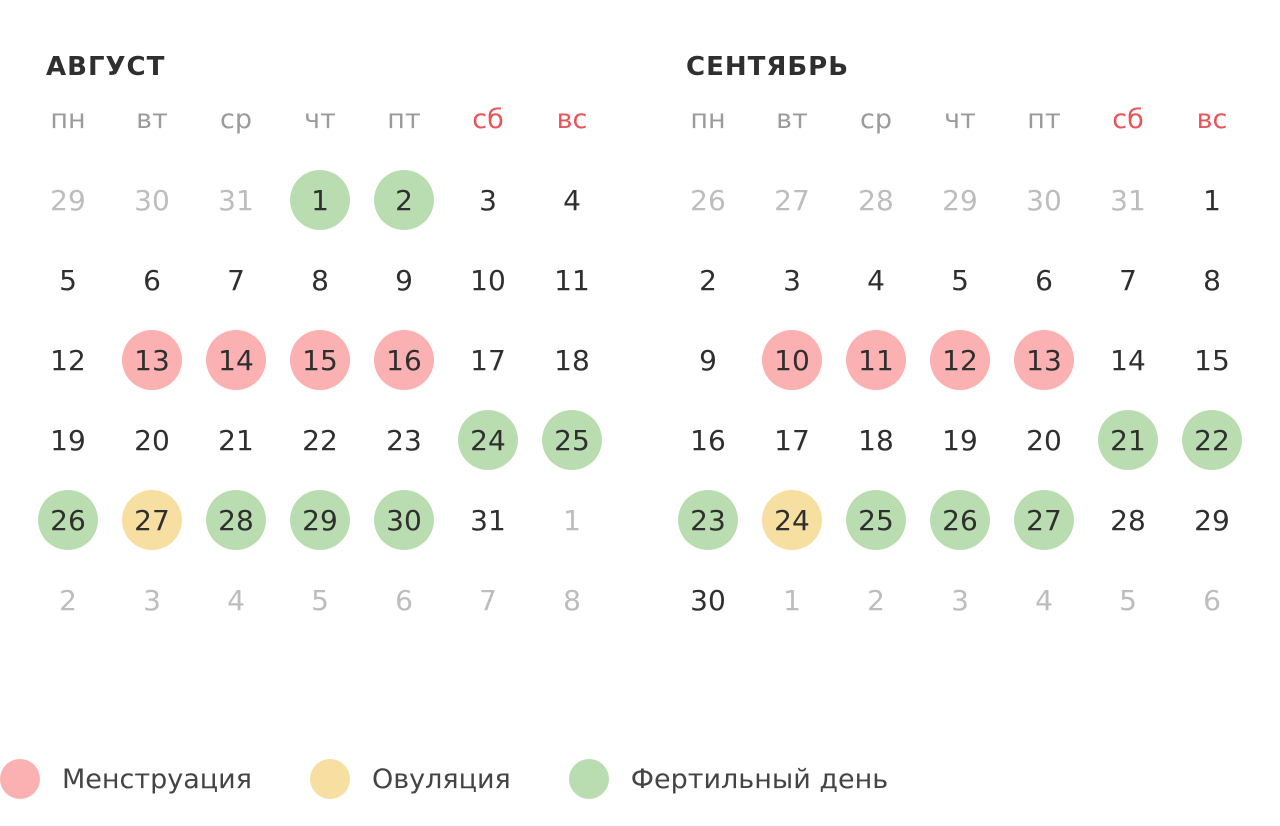 Image resolution: width=1280 pixels, height=826 pixels. I want to click on day-cell: 8, so click(572, 600).